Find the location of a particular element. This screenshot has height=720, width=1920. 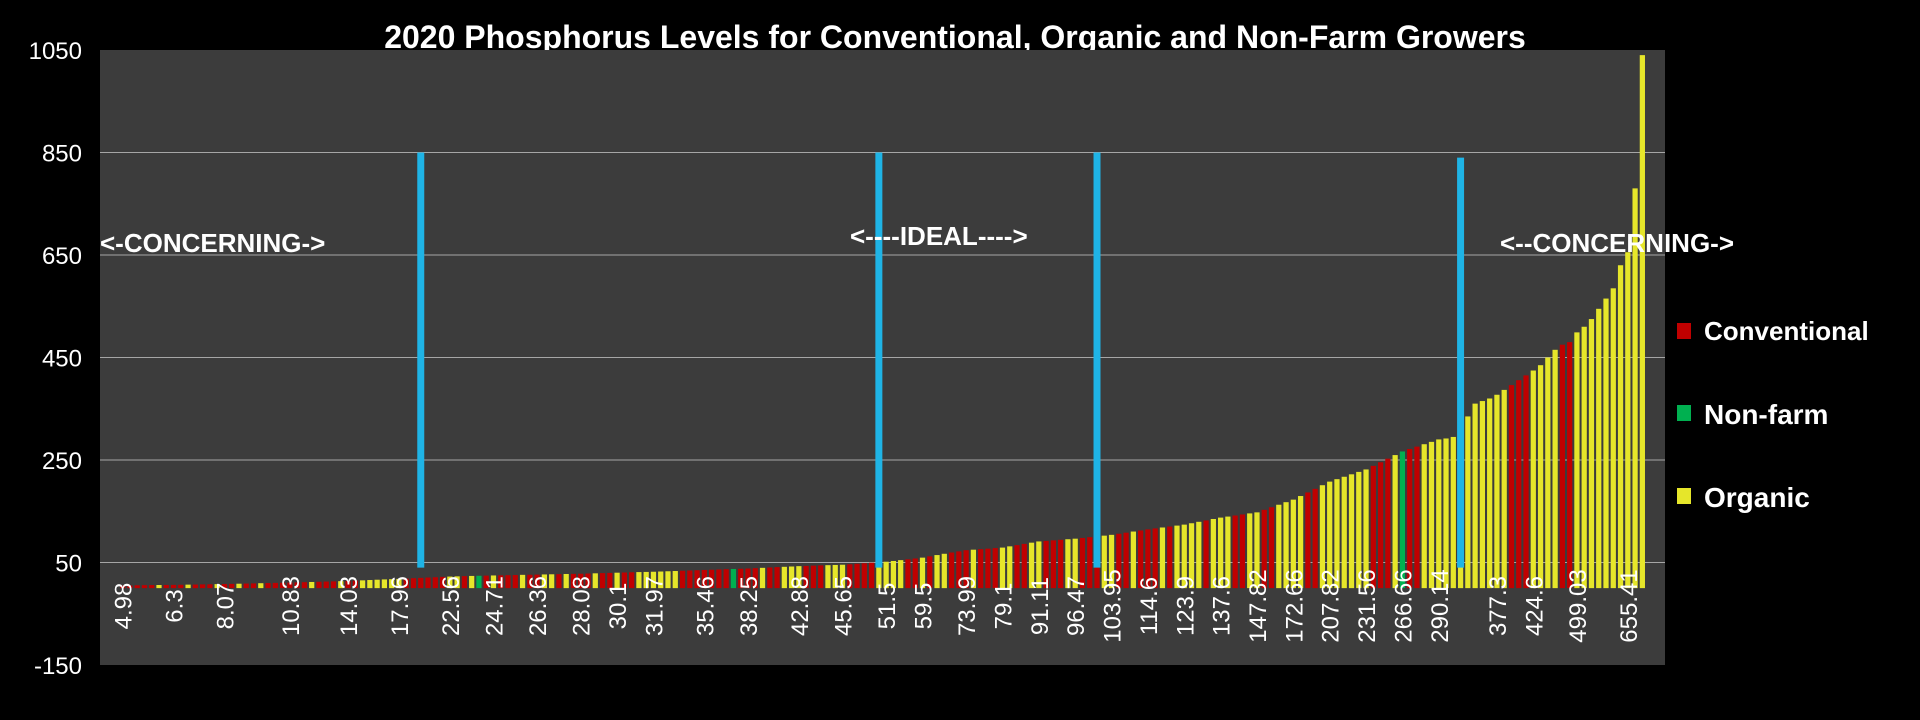

x-tick-label: 4.98 is located at coordinates (124, 606).